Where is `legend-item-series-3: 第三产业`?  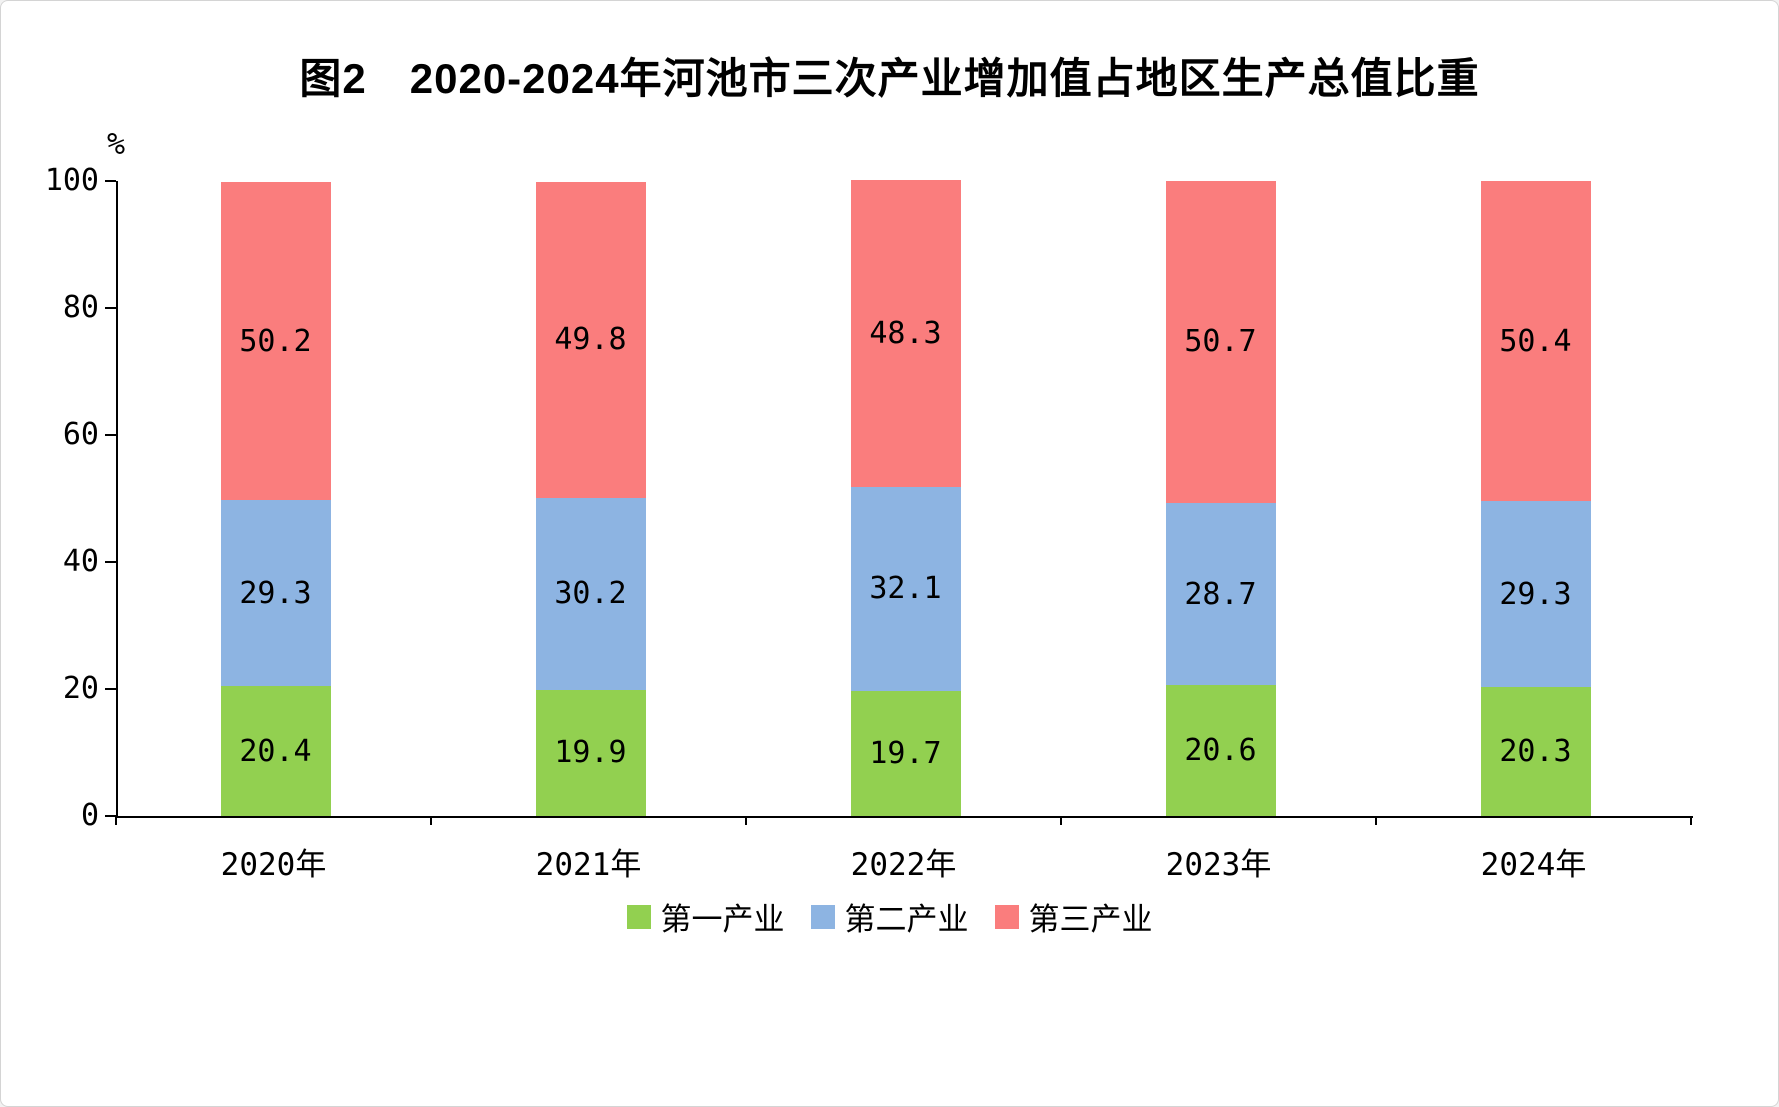
legend-item-series-3: 第三产业 is located at coordinates (1073, 916).